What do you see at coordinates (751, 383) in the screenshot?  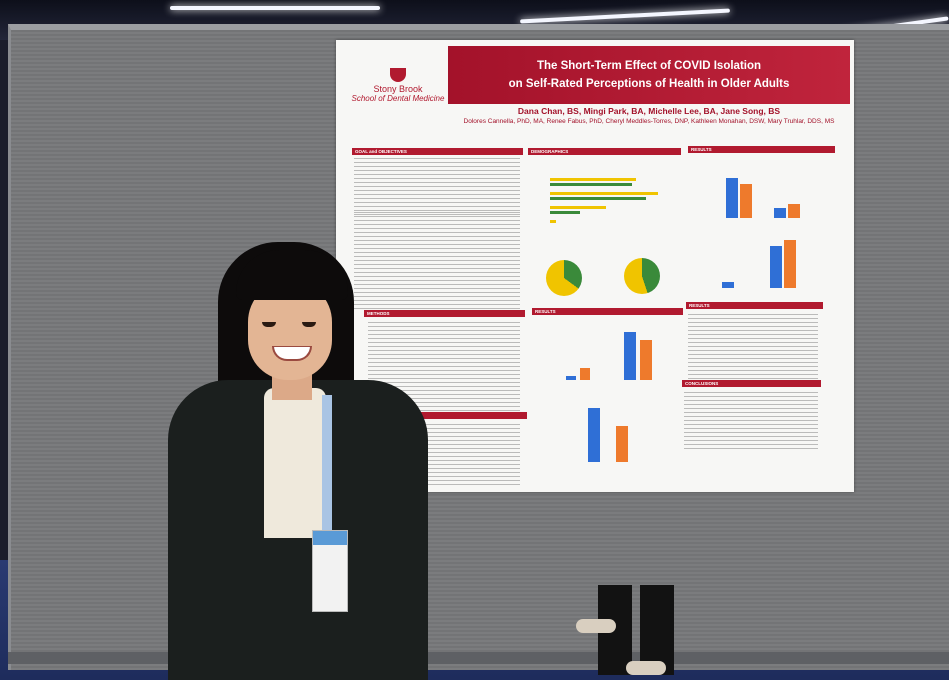 I see `section-conclusions: CONCLUSIONS` at bounding box center [751, 383].